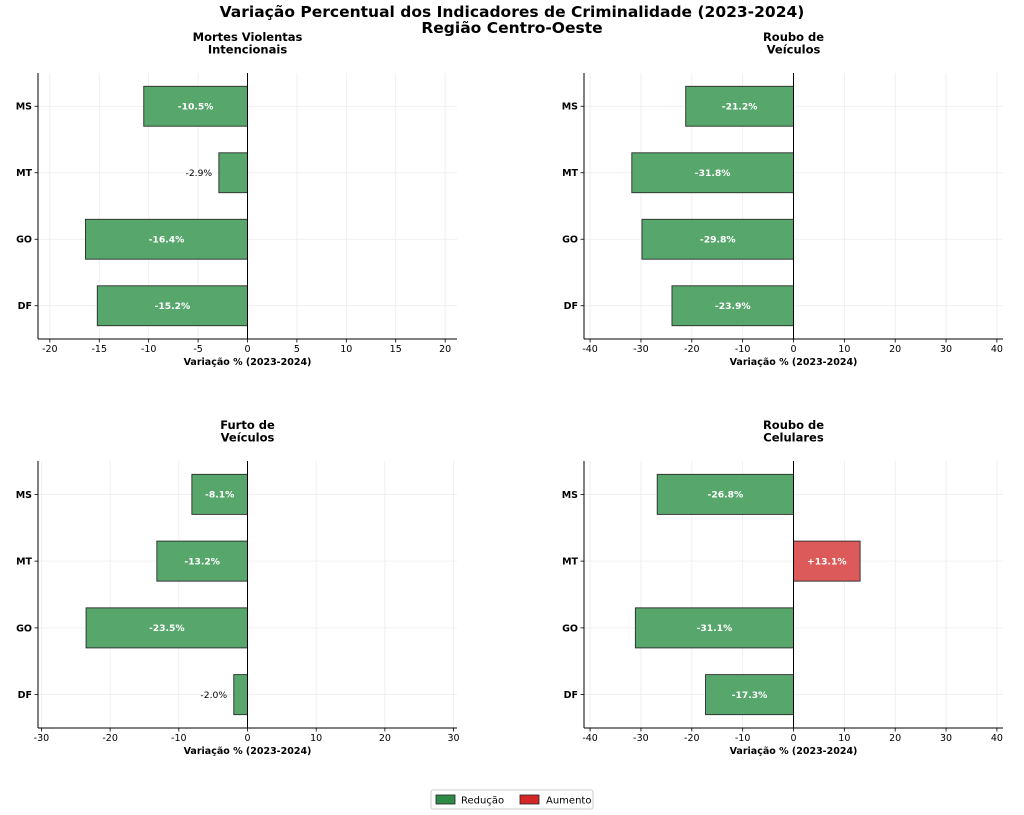  What do you see at coordinates (482, 801) in the screenshot?
I see `legend-label-reduction: Redução` at bounding box center [482, 801].